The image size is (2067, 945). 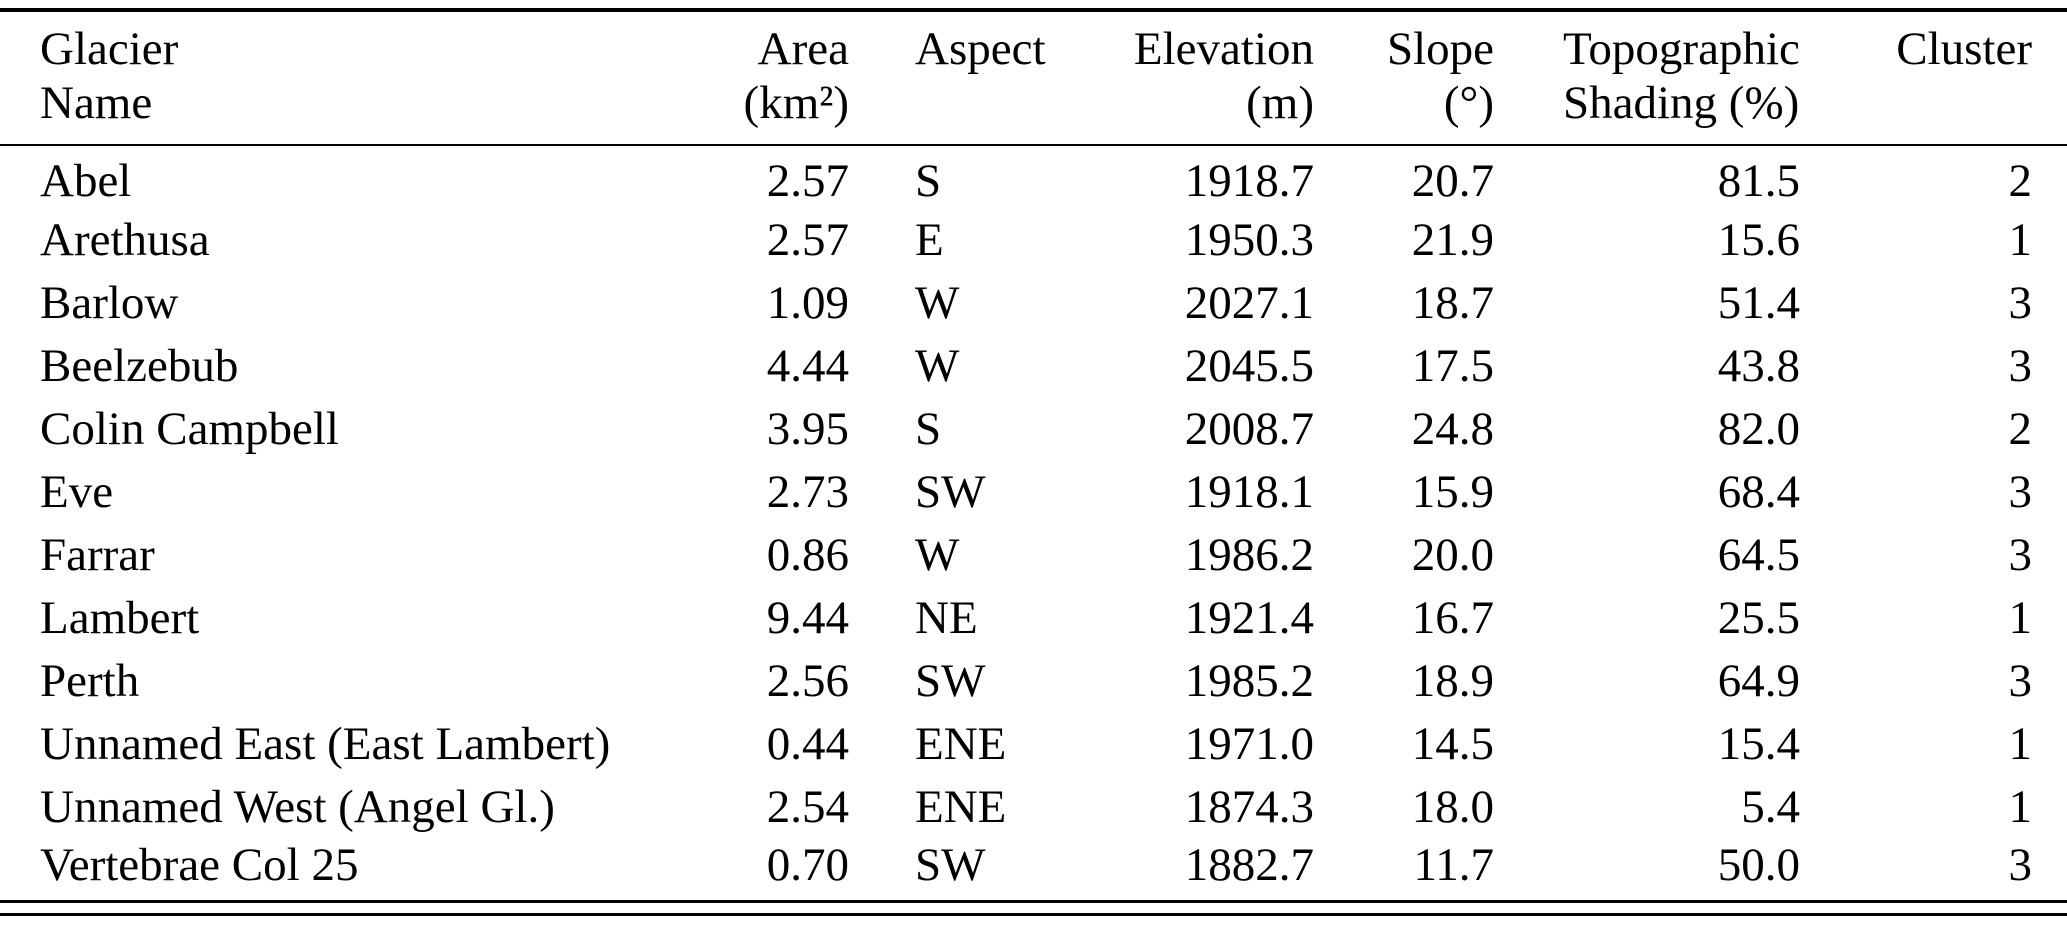 What do you see at coordinates (946, 617) in the screenshot?
I see `cell-aspect: NE` at bounding box center [946, 617].